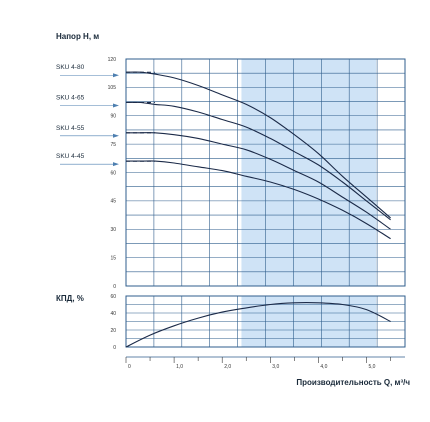 This screenshot has width=430, height=422. Describe the element at coordinates (113, 314) in the screenshot. I see `eff-y-tick-label: 40` at that location.